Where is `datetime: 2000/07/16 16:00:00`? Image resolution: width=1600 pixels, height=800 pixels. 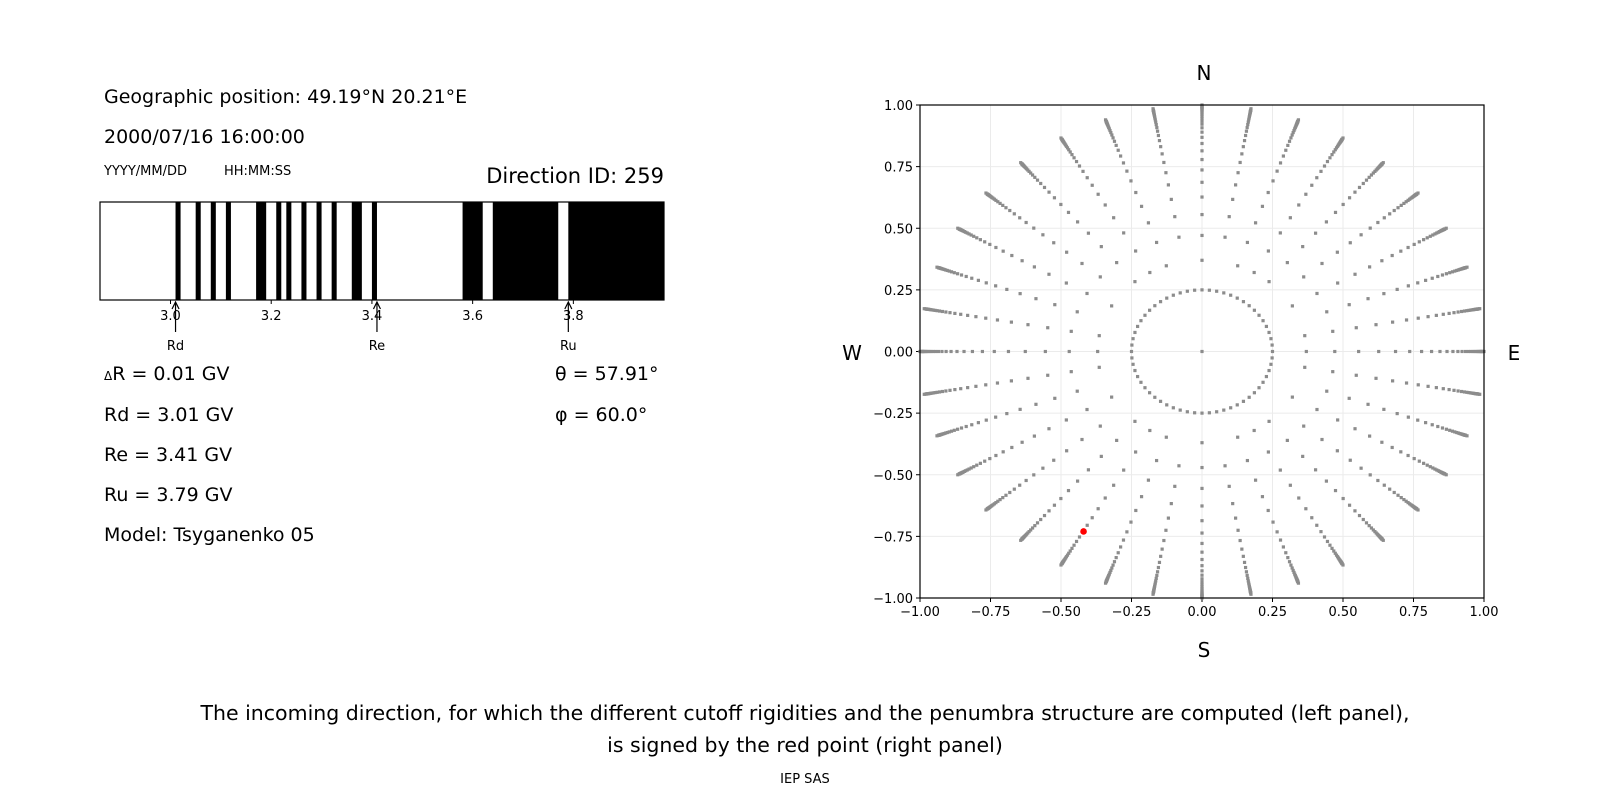
datetime: 2000/07/16 16:00:00 is located at coordinates (204, 137).